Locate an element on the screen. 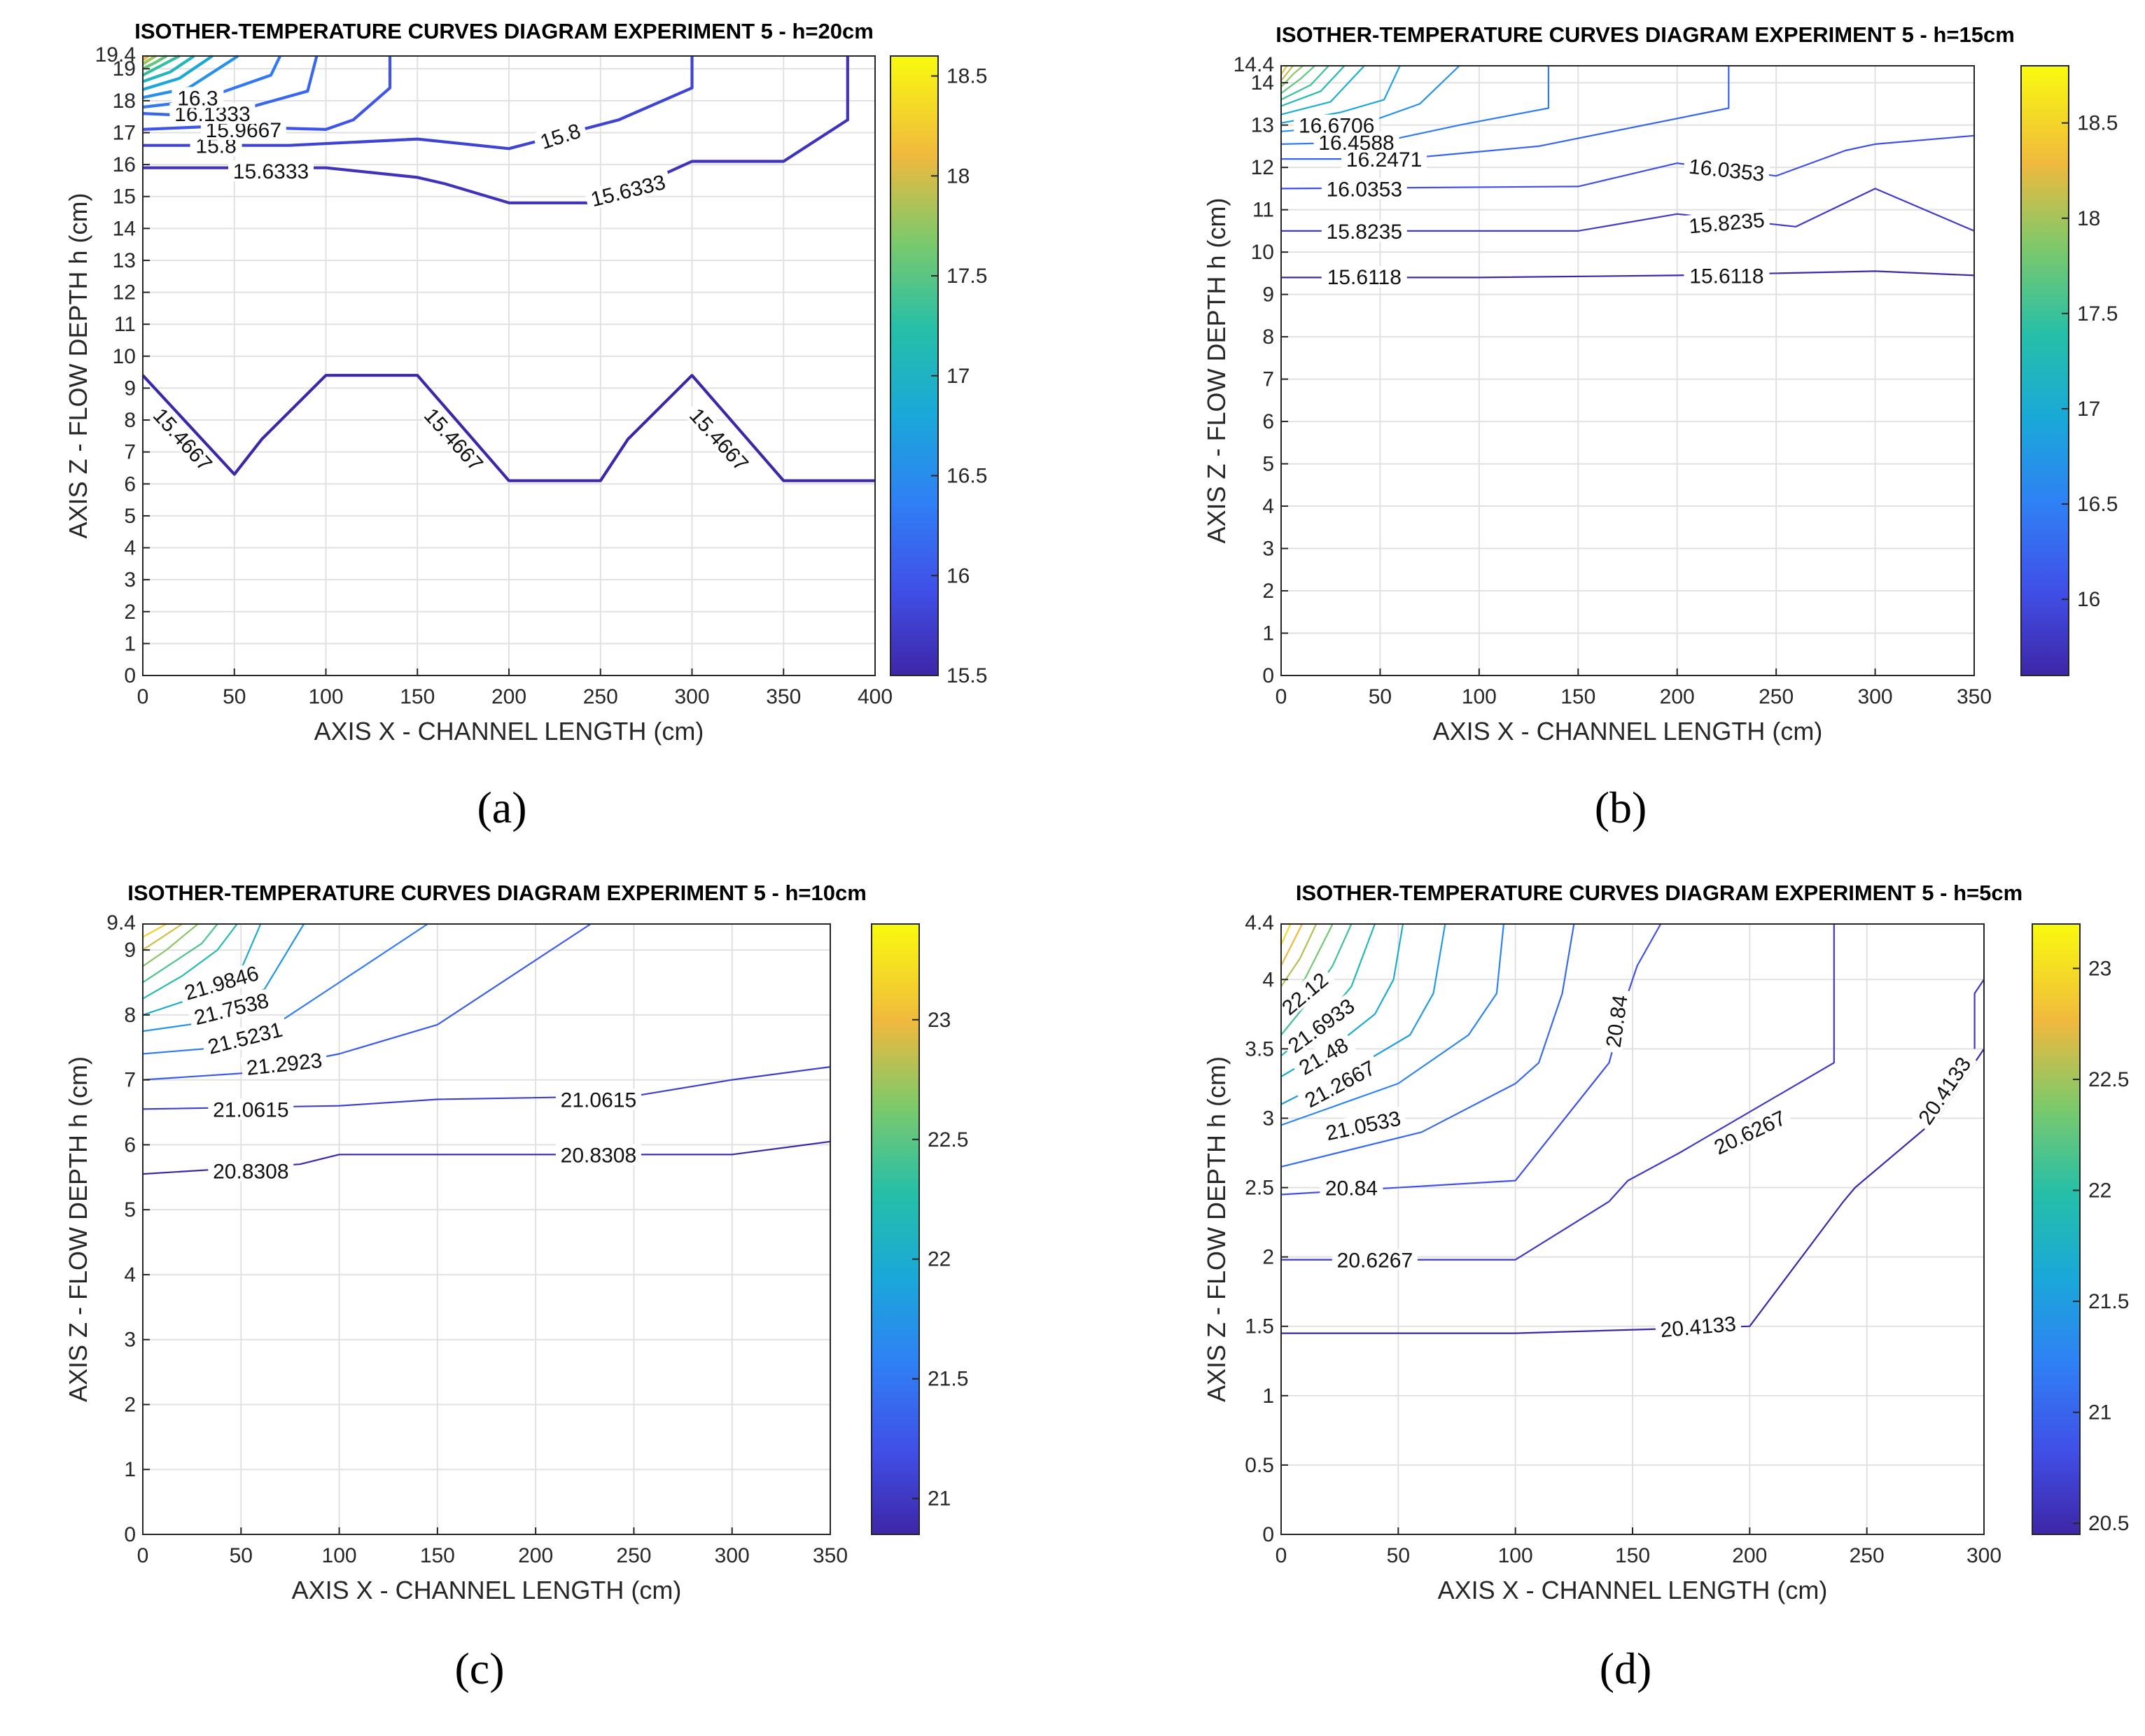 The height and width of the screenshot is (1736, 2145). y-tick-label: 9 is located at coordinates (130, 950).